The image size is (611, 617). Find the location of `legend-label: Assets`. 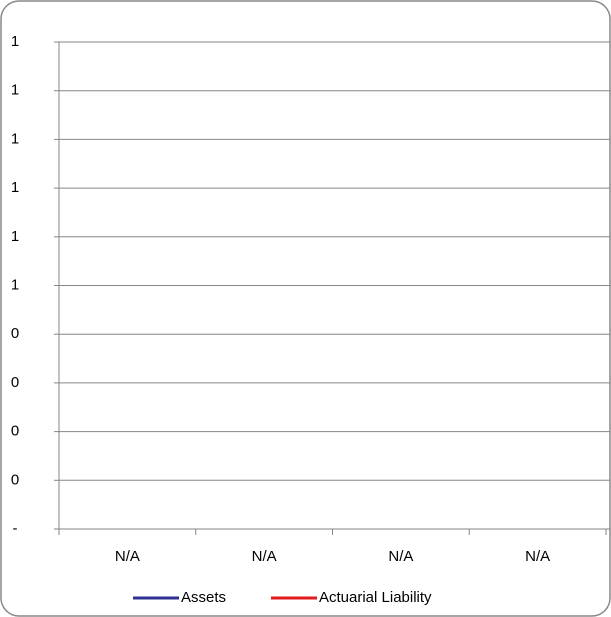

legend-label: Assets is located at coordinates (203, 597).